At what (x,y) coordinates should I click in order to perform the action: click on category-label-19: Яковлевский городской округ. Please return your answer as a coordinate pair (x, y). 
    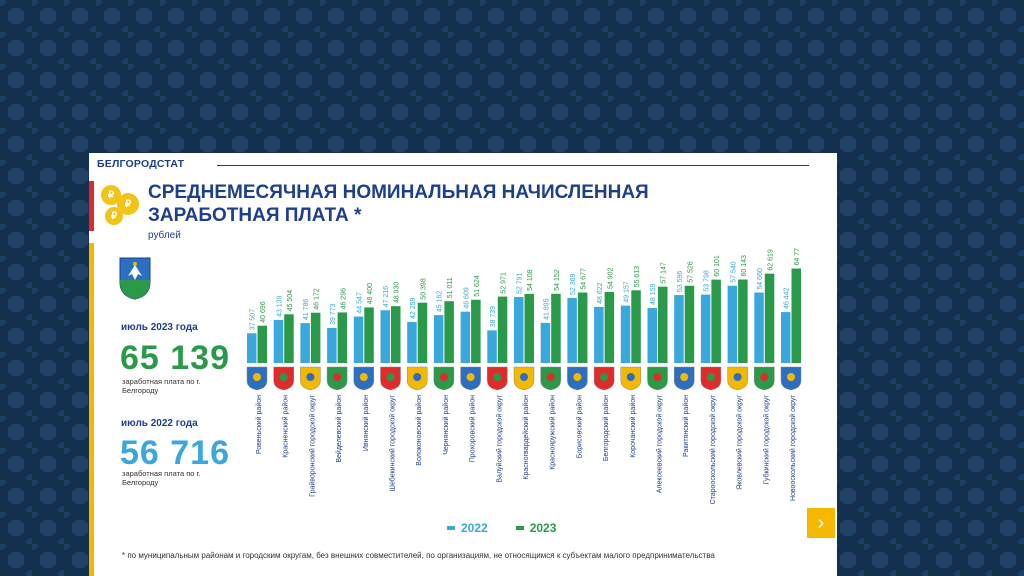
    Looking at the image, I should click on (740, 442).